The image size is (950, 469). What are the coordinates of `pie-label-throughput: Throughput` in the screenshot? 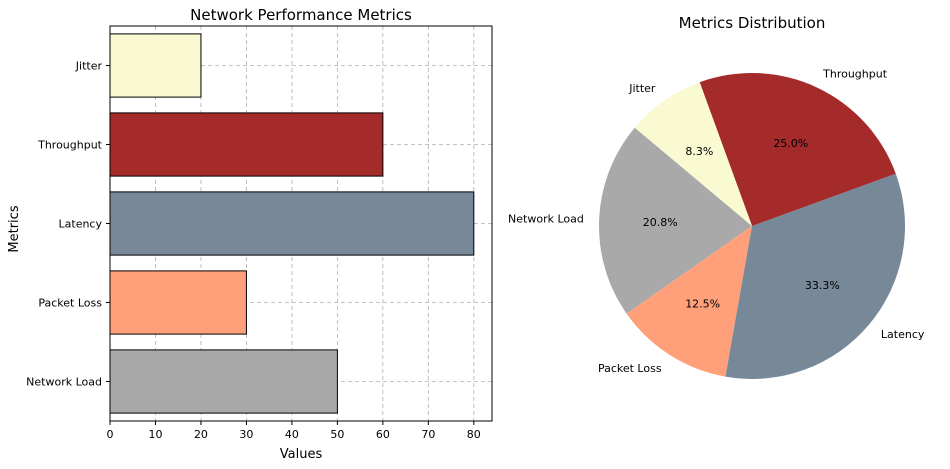 It's located at (855, 73).